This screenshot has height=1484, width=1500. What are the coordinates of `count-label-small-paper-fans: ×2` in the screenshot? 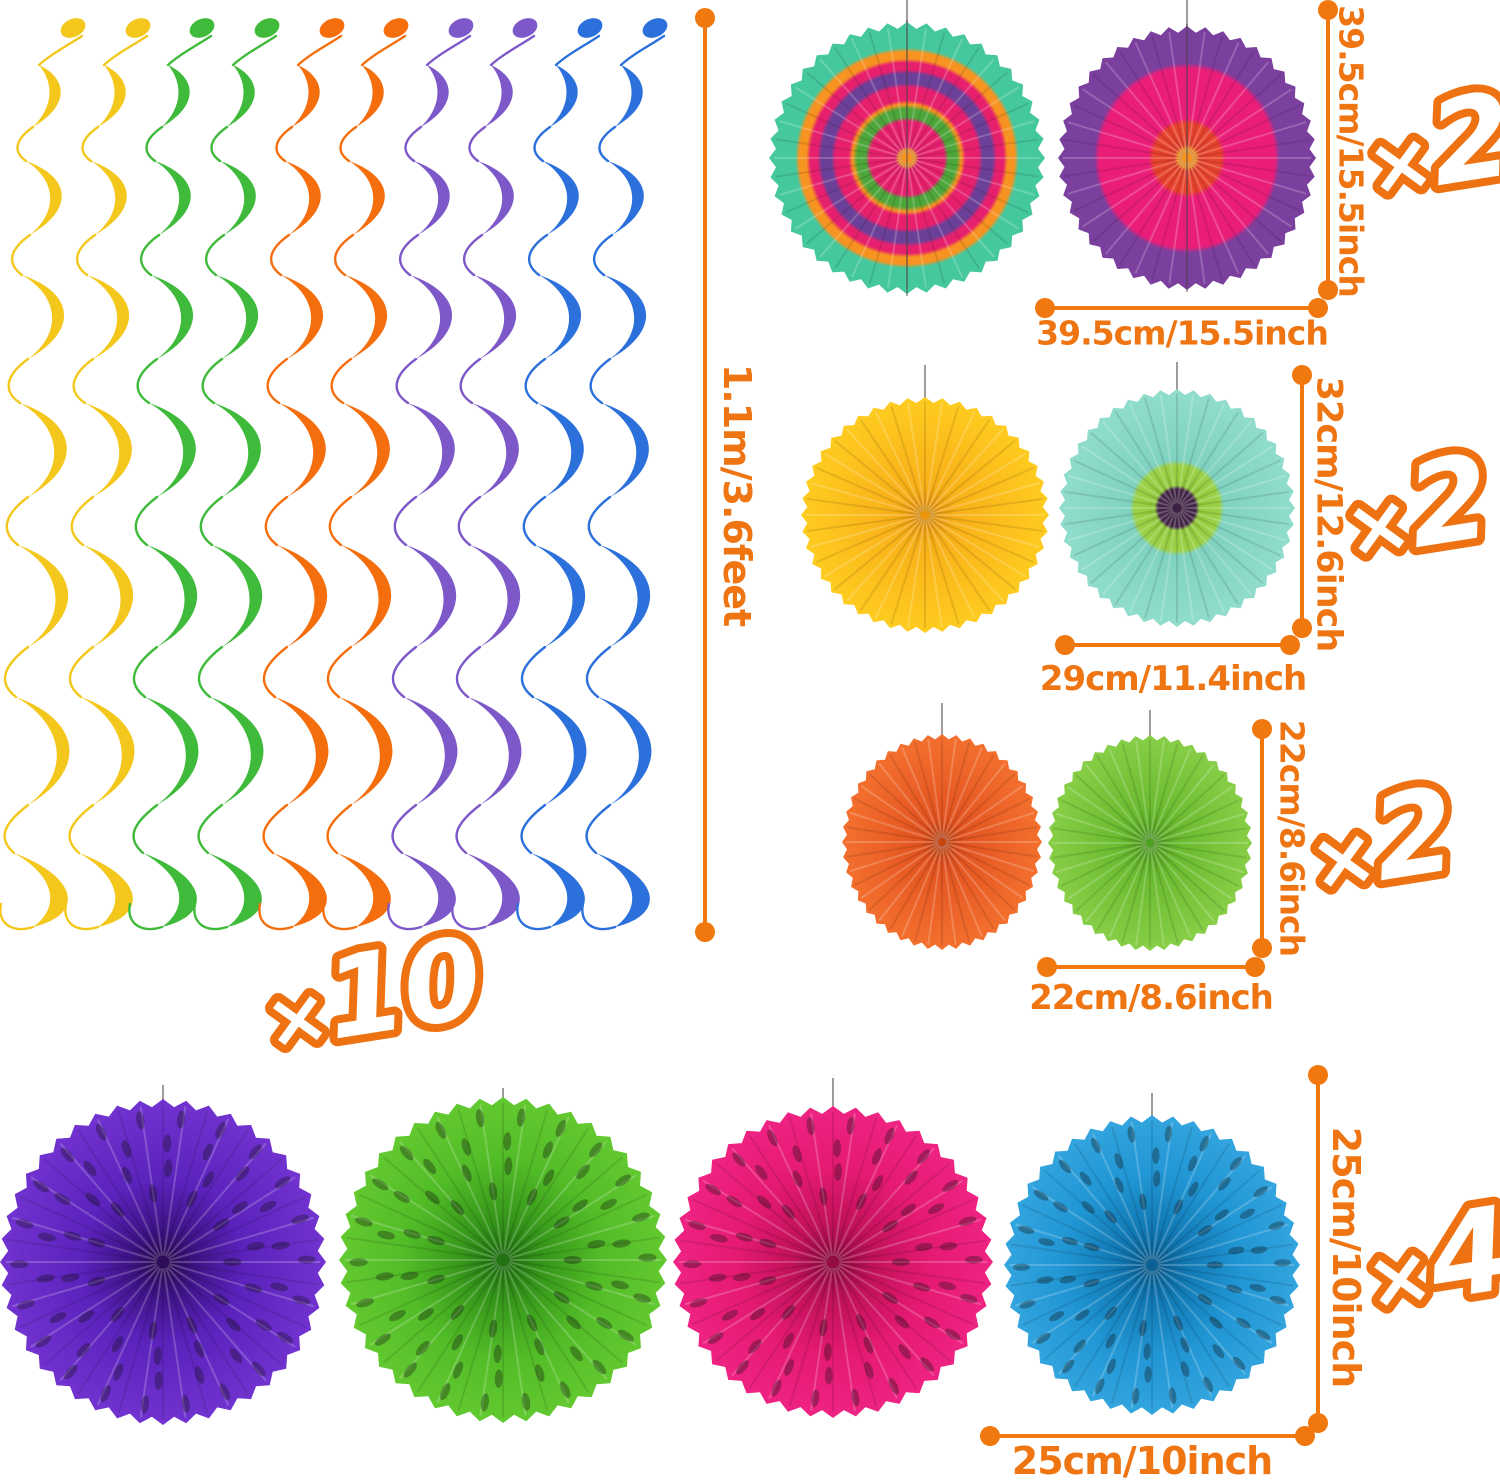 It's located at (1384, 836).